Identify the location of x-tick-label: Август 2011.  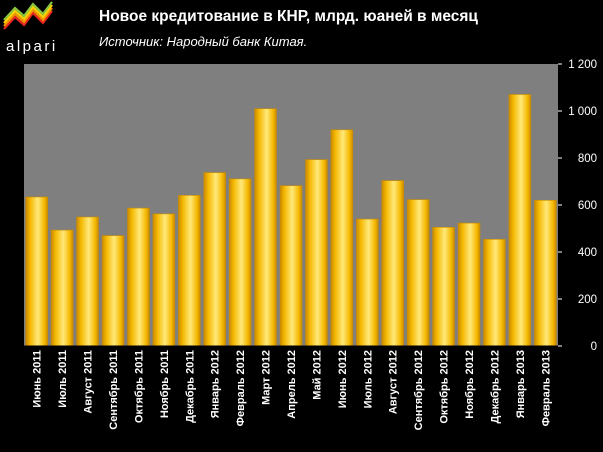
(89, 382).